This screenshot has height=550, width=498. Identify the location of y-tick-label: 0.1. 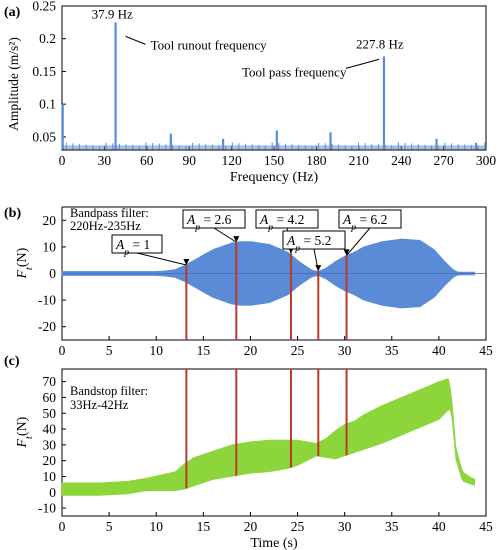
(47, 104).